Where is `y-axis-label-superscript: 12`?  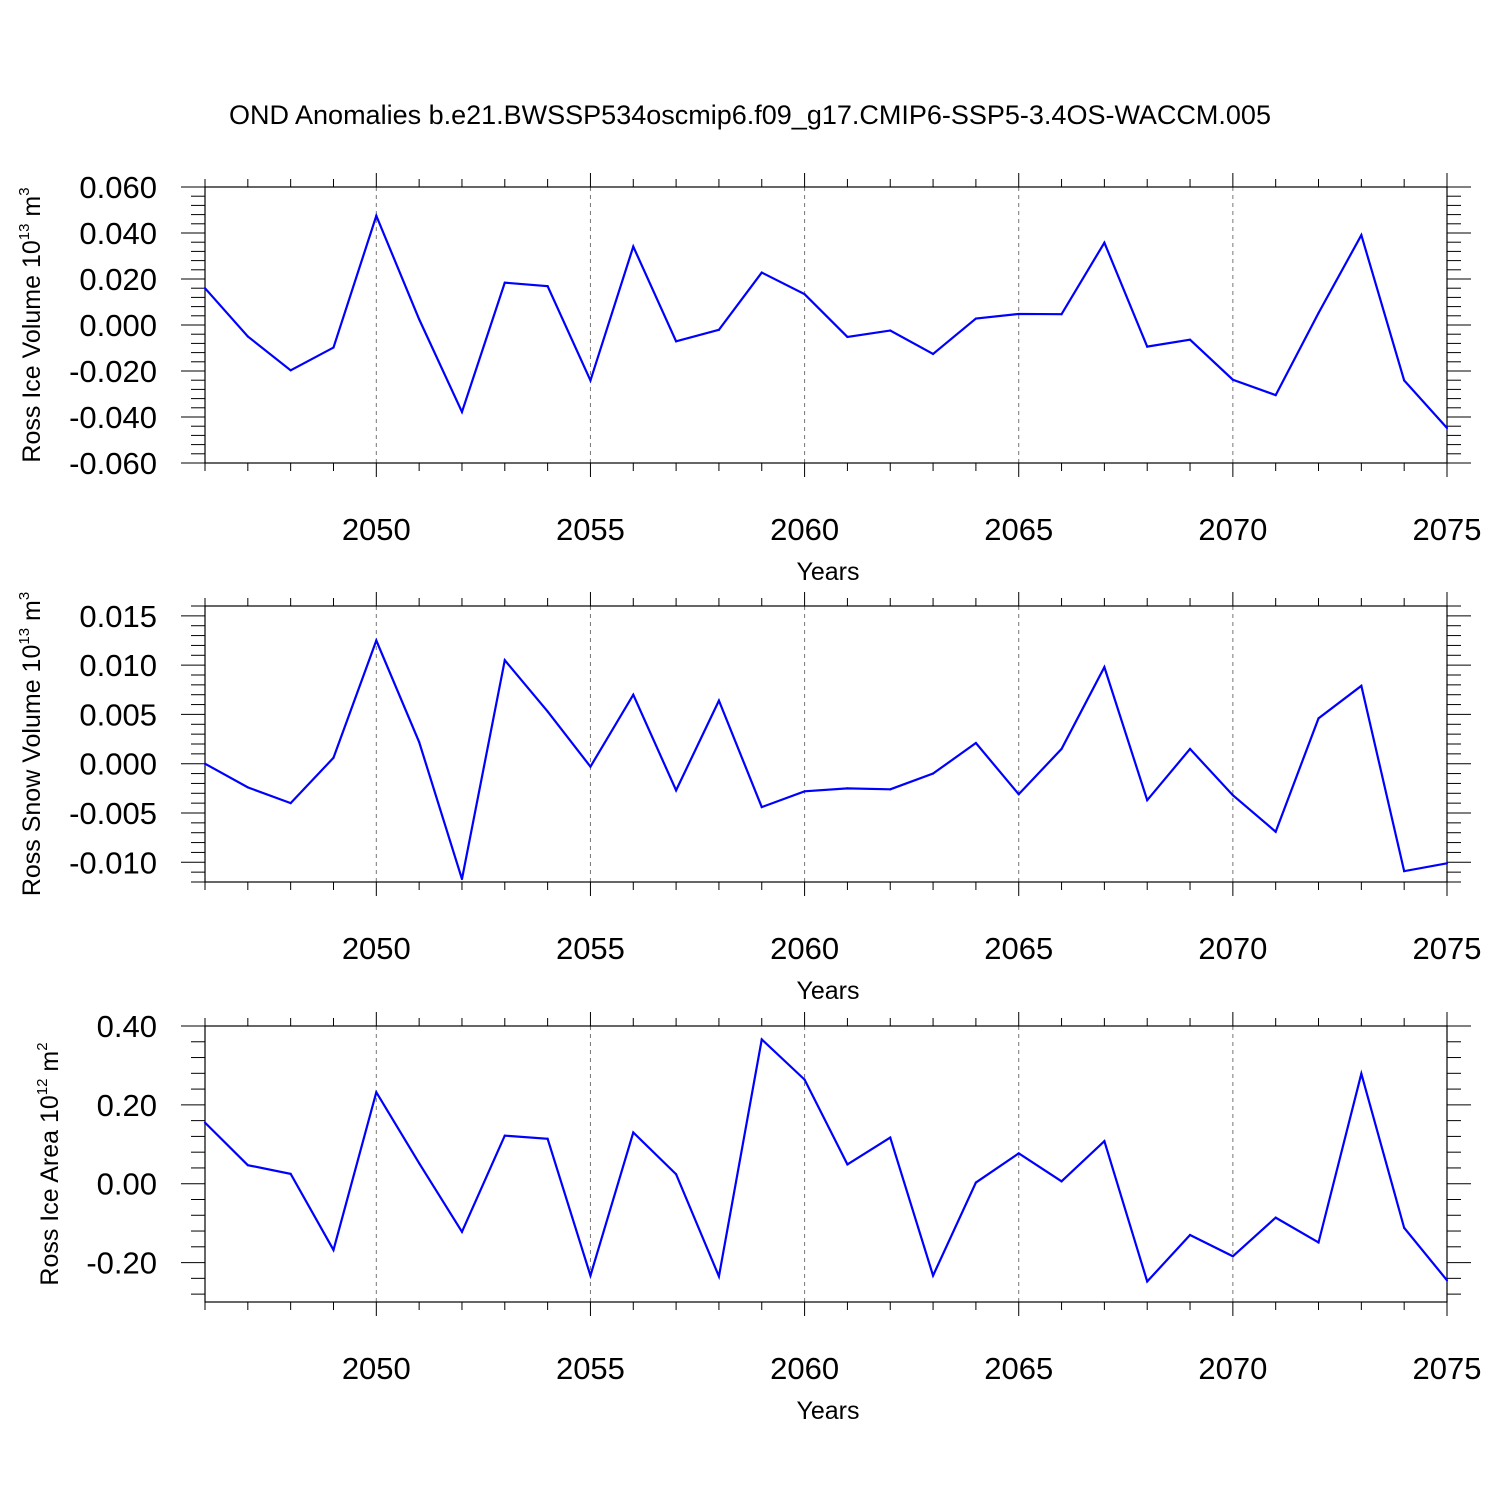
y-axis-label-superscript: 12 is located at coordinates (42, 1087).